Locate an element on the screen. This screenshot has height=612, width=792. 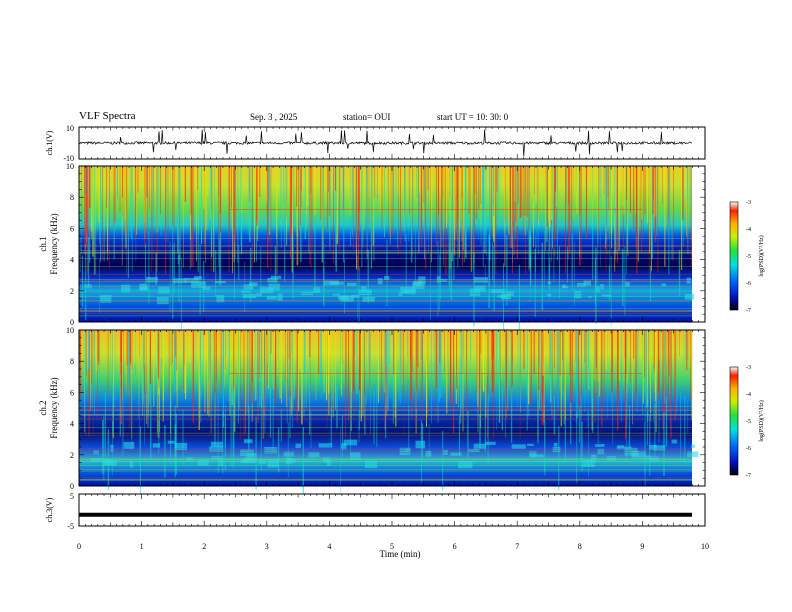
xtick-7: 7 is located at coordinates (517, 546).